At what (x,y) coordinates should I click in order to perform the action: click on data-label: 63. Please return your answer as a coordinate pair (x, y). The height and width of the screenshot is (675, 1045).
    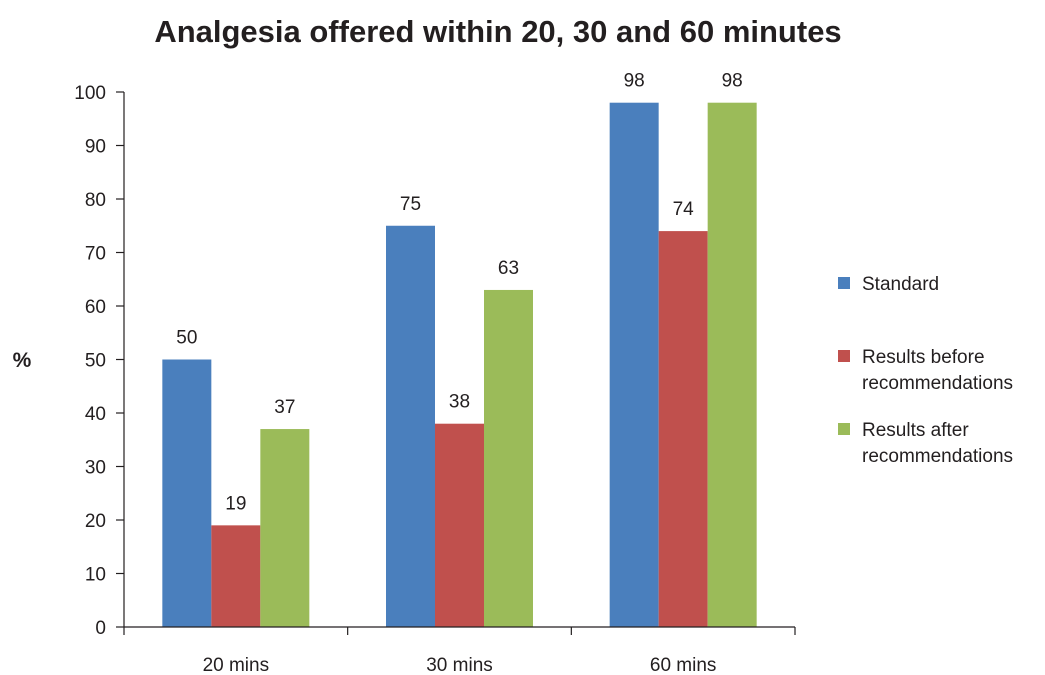
    Looking at the image, I should click on (508, 268).